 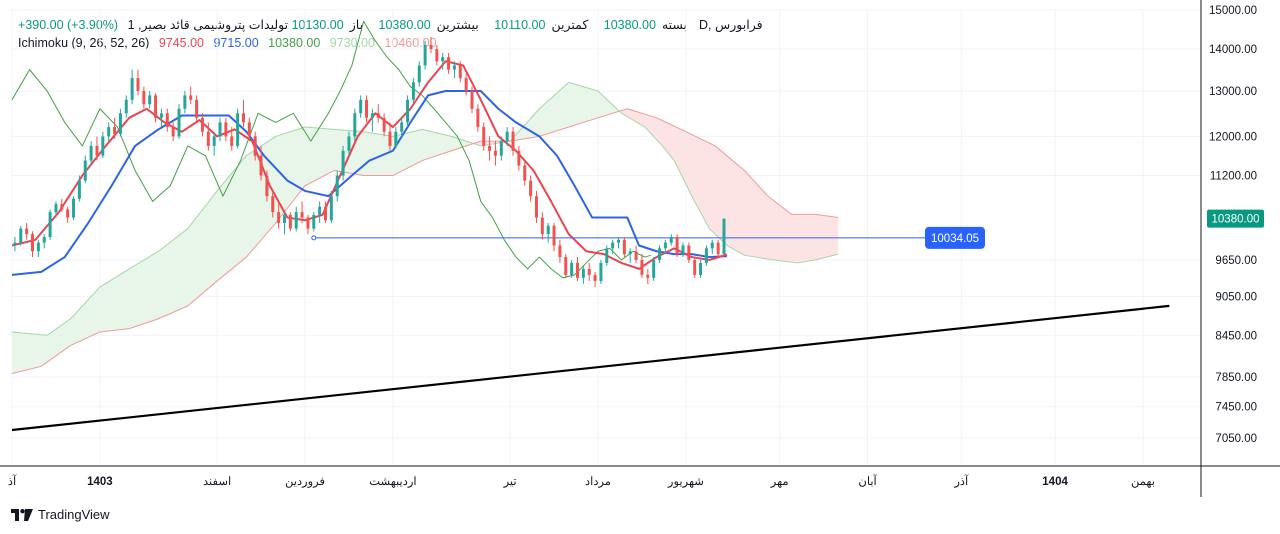 I want to click on time-tick-label: شهریور, so click(x=685, y=482).